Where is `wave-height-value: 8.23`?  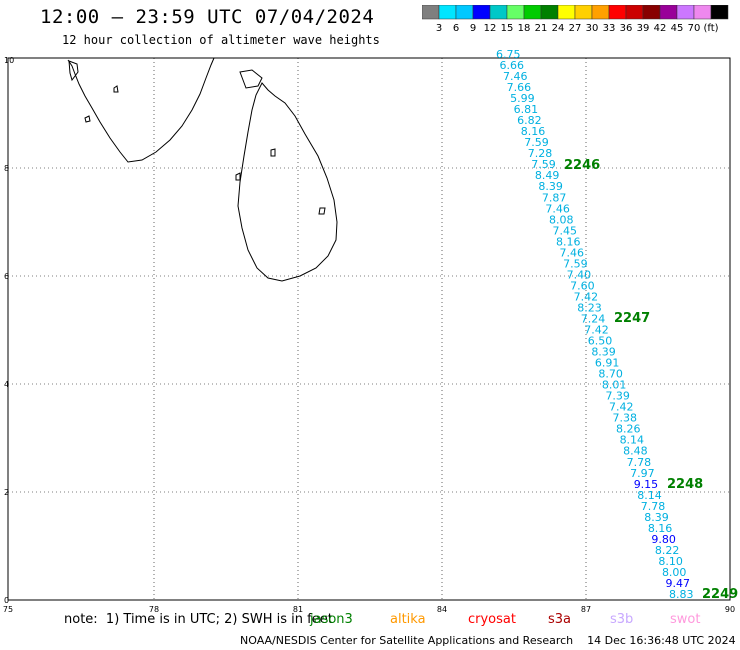
wave-height-value: 8.23 is located at coordinates (589, 307).